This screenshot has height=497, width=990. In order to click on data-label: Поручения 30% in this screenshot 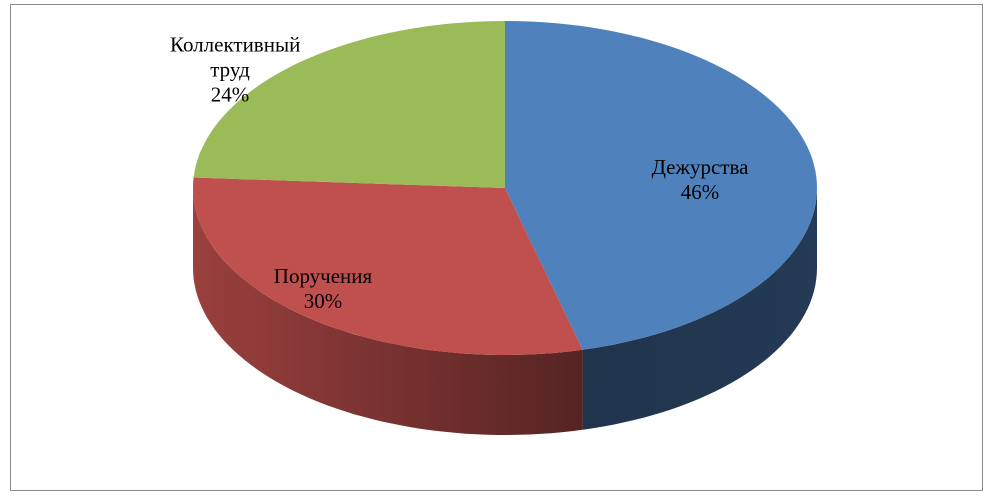, I will do `click(323, 289)`.